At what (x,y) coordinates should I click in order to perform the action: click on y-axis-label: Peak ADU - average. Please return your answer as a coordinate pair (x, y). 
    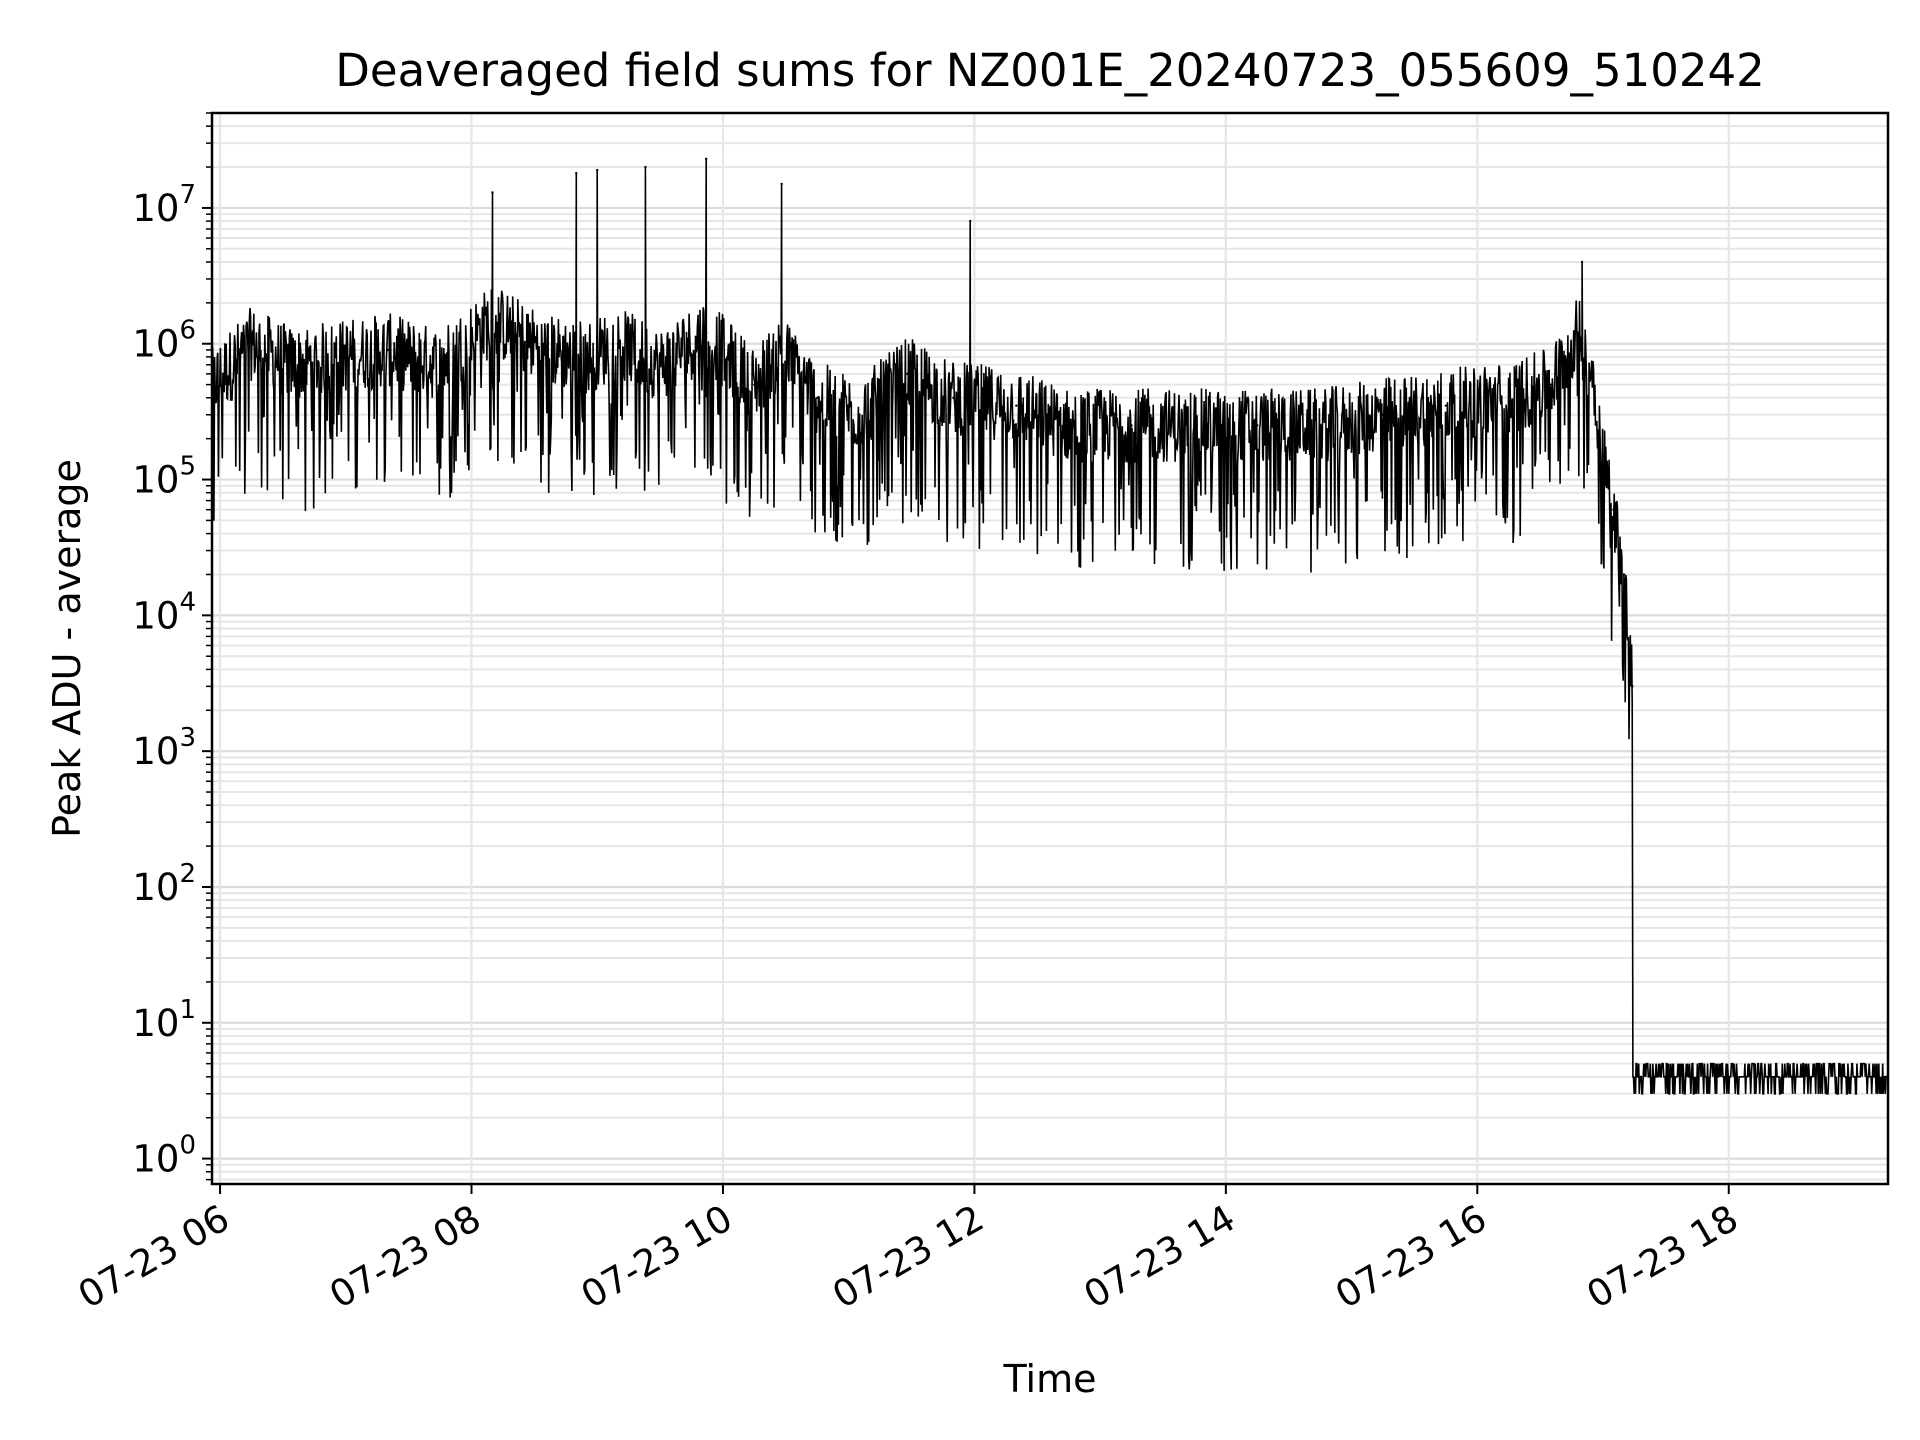
    Looking at the image, I should click on (67, 648).